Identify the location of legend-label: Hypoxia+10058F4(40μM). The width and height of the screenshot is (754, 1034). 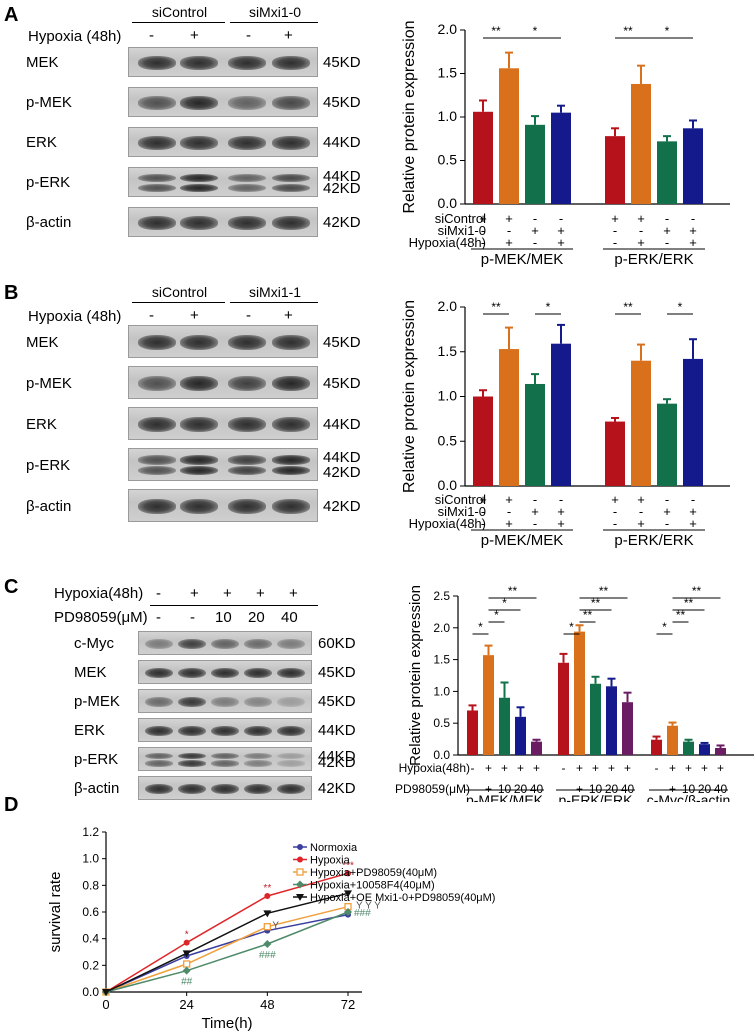
(372, 886).